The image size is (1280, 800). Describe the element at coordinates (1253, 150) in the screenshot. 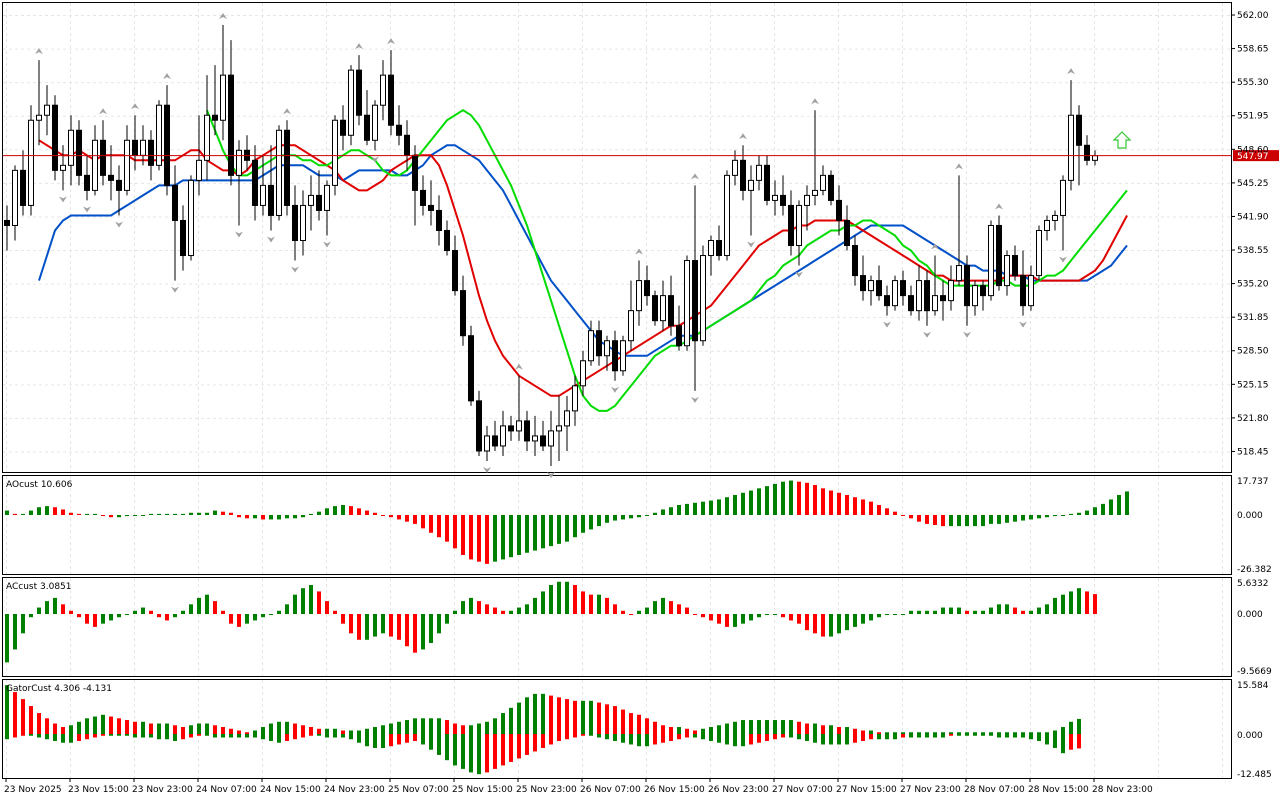

I see `price-scale-label: 548.60` at that location.